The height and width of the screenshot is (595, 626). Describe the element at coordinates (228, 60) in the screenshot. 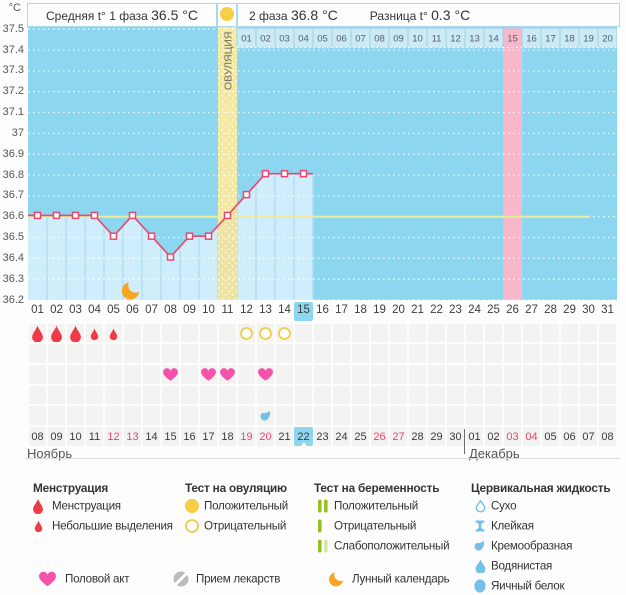

I see `svg-text: ОВУЛЯЦИЯ` at that location.